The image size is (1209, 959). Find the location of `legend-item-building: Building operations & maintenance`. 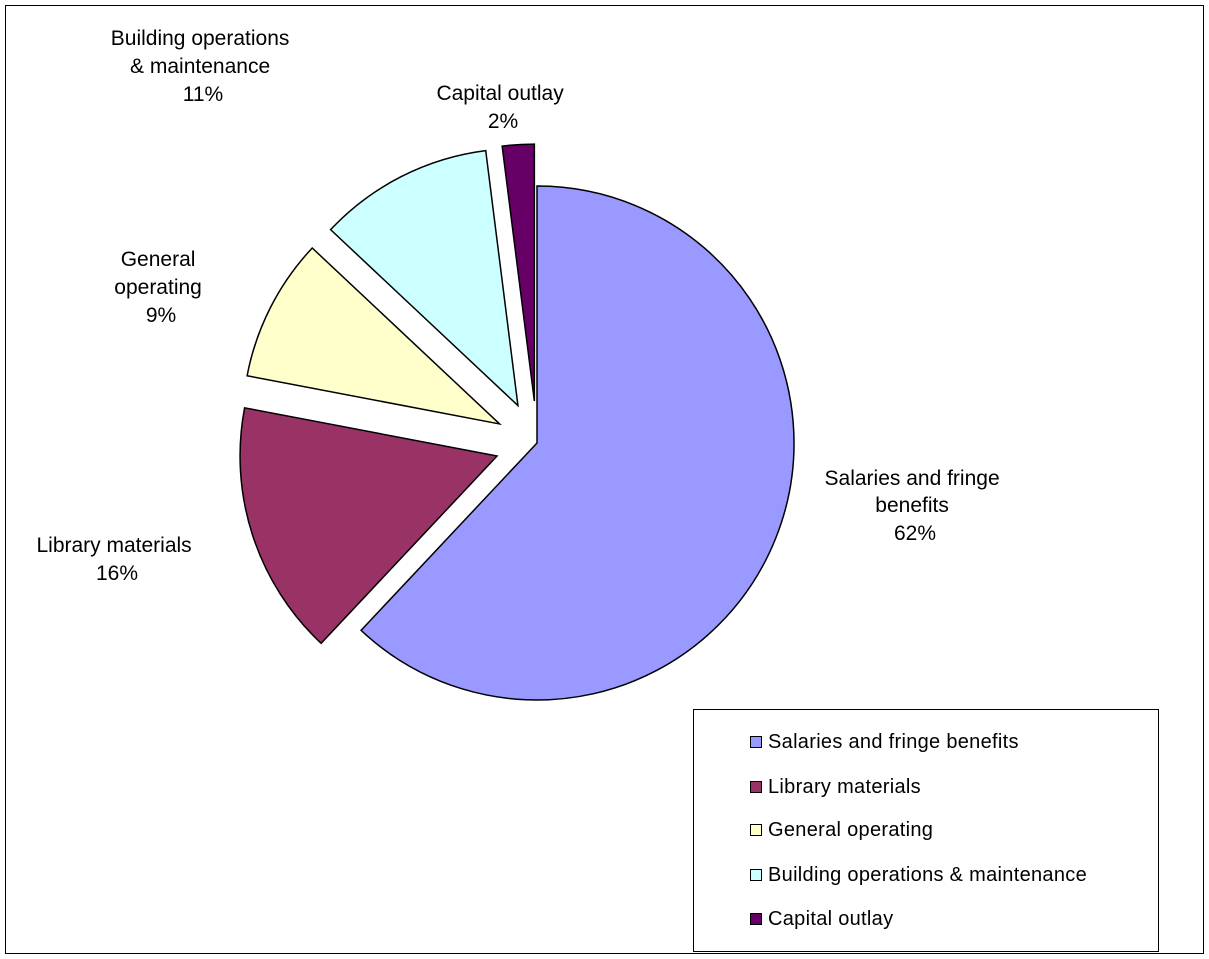

legend-item-building: Building operations & maintenance is located at coordinates (918, 875).